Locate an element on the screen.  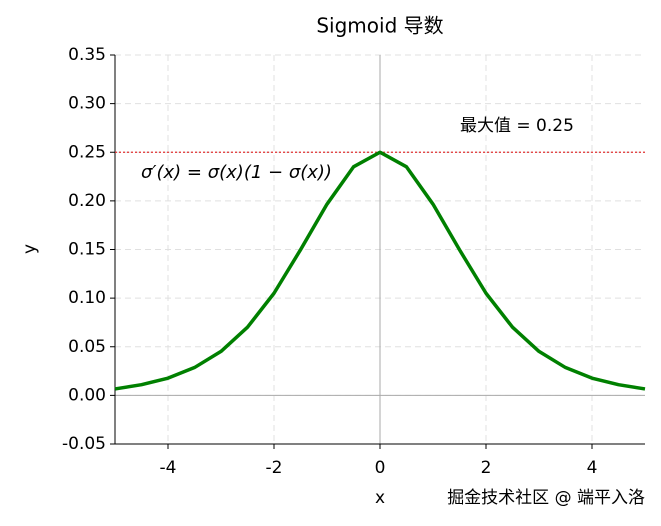
y-tick-label: 0.25 is located at coordinates (87, 152).